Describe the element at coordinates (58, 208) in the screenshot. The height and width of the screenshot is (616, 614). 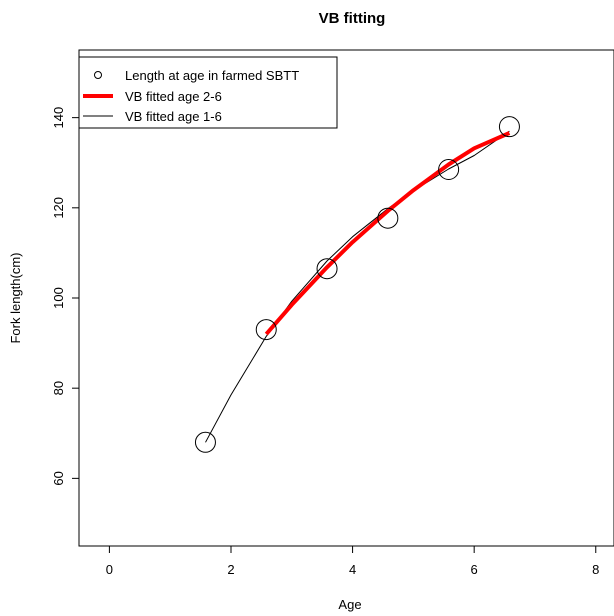
I see `y-tick-label: 120` at that location.